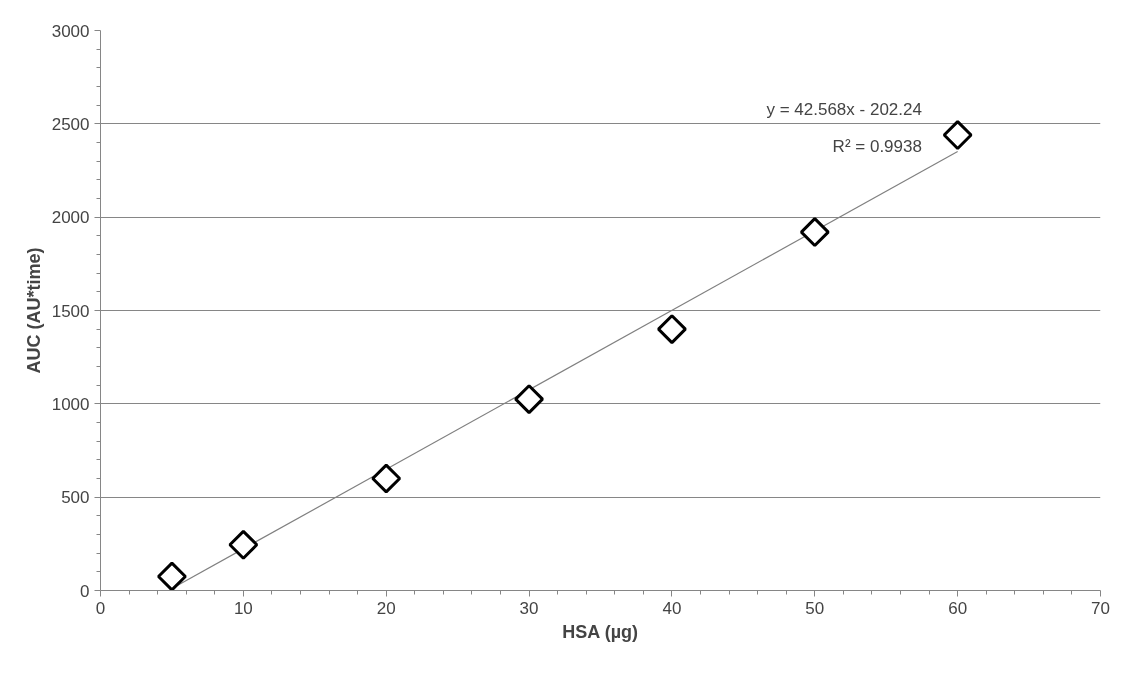 The width and height of the screenshot is (1137, 677). Describe the element at coordinates (529, 608) in the screenshot. I see `x-tick-label: 30` at that location.